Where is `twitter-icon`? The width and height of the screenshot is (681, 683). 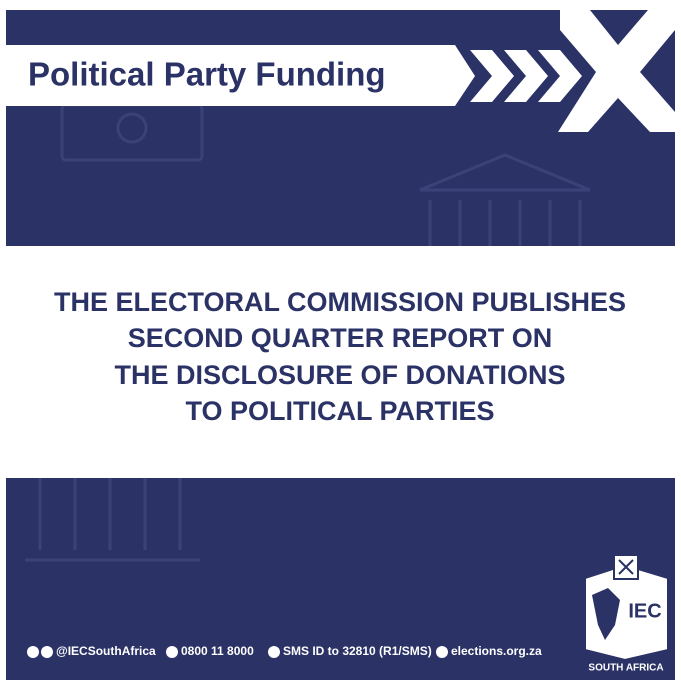 twitter-icon is located at coordinates (47, 652).